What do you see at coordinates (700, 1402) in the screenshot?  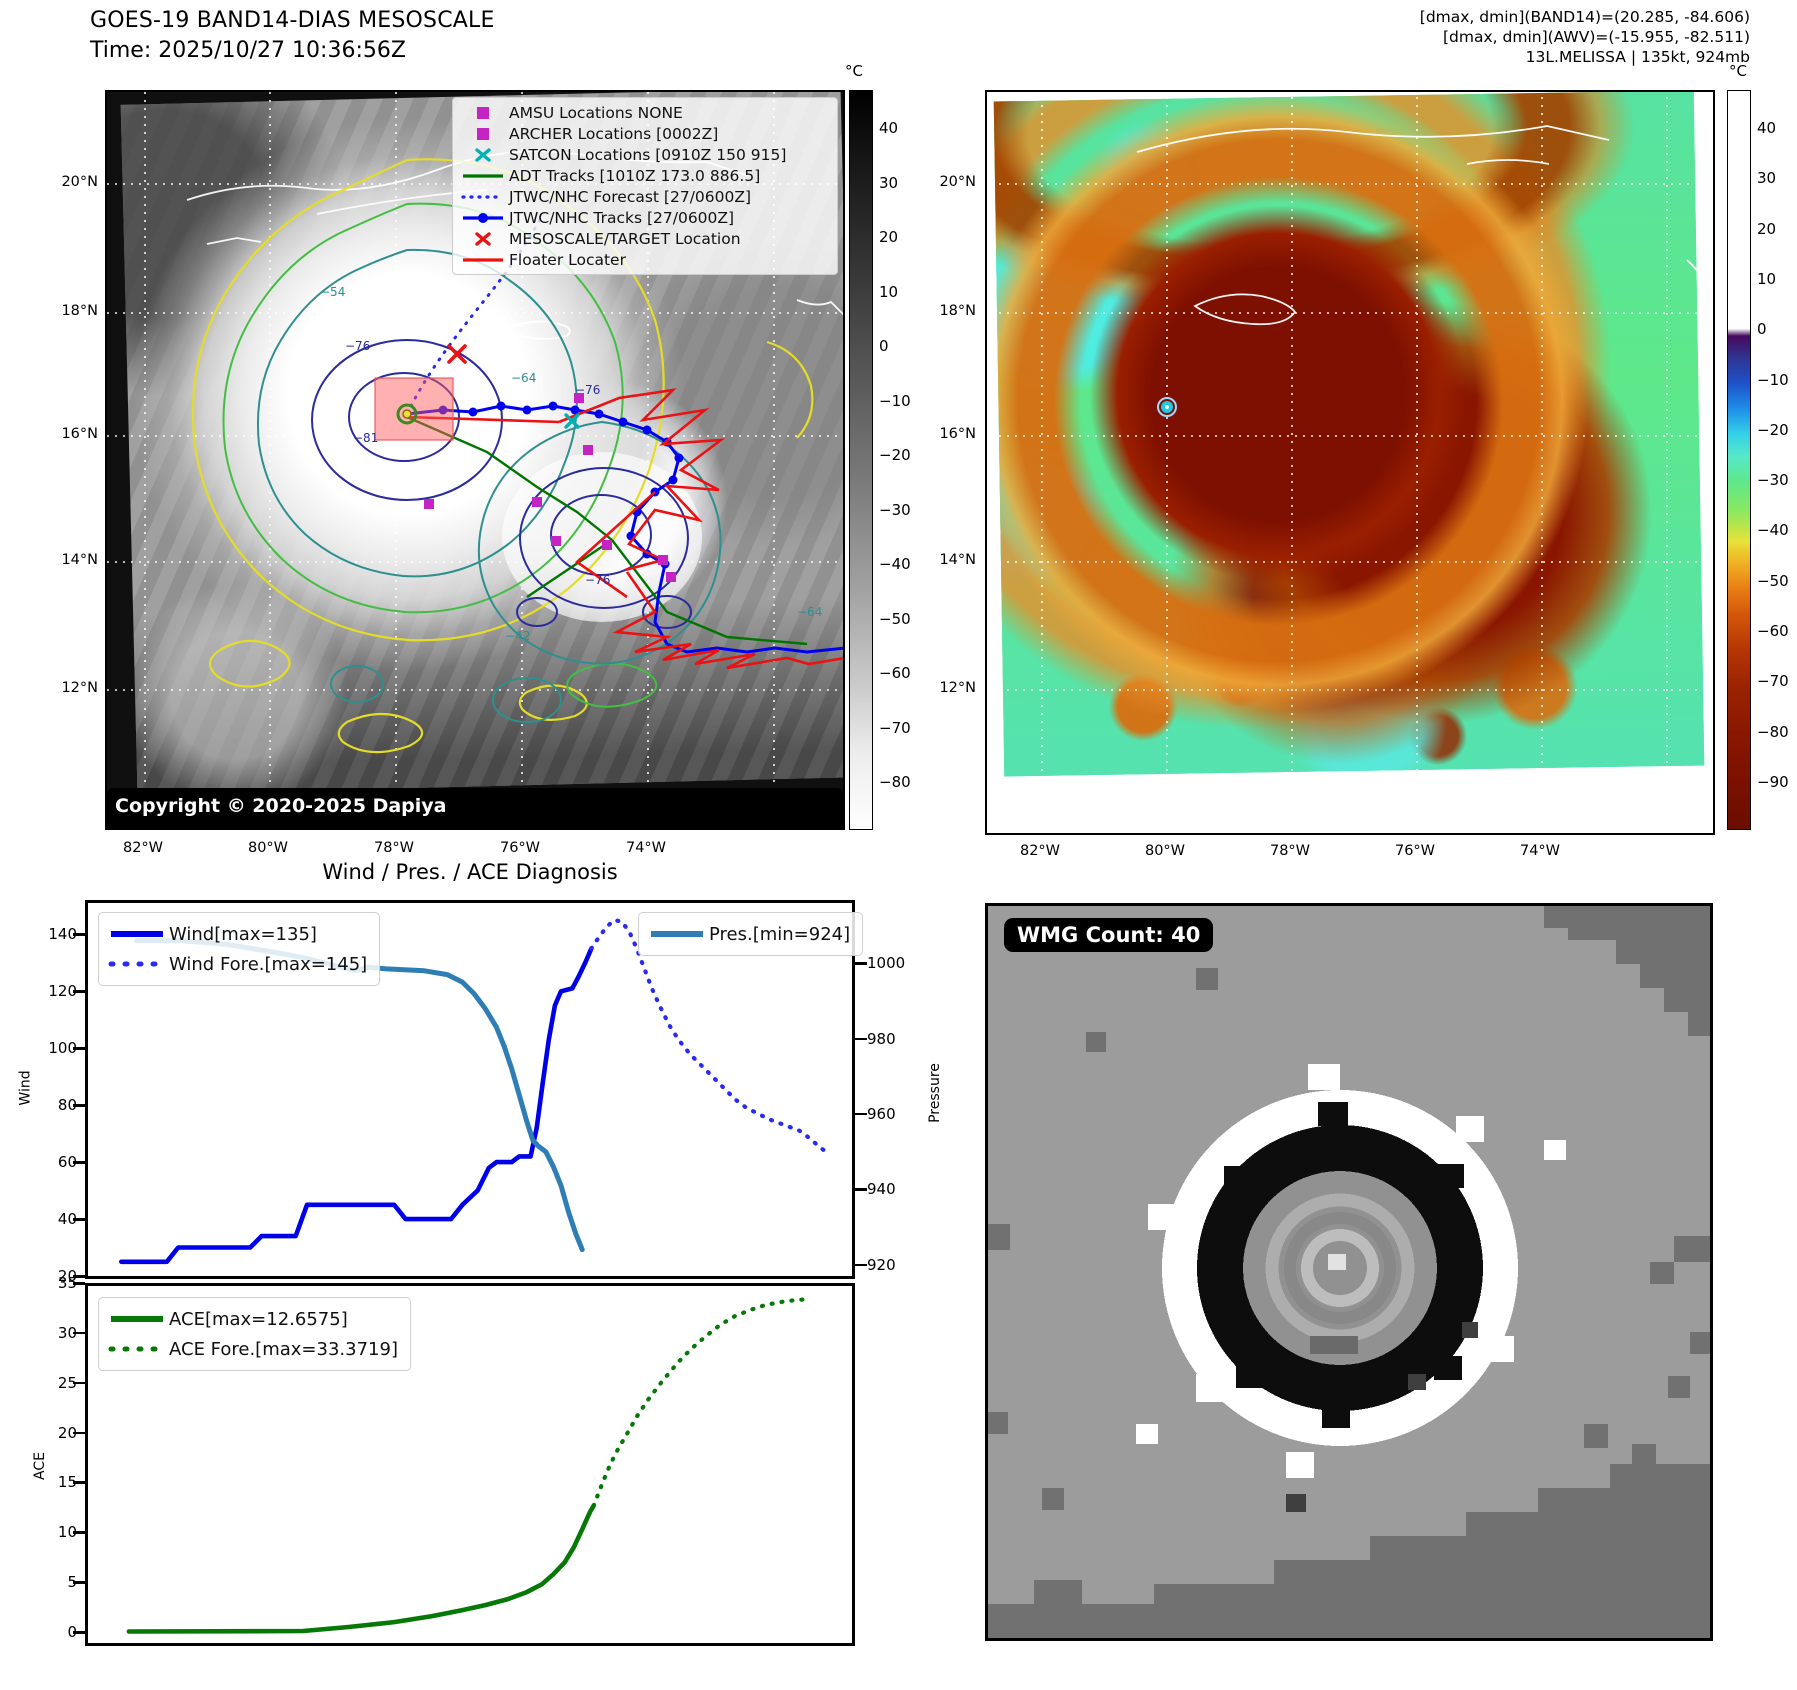 I see `series-ace-fore-` at bounding box center [700, 1402].